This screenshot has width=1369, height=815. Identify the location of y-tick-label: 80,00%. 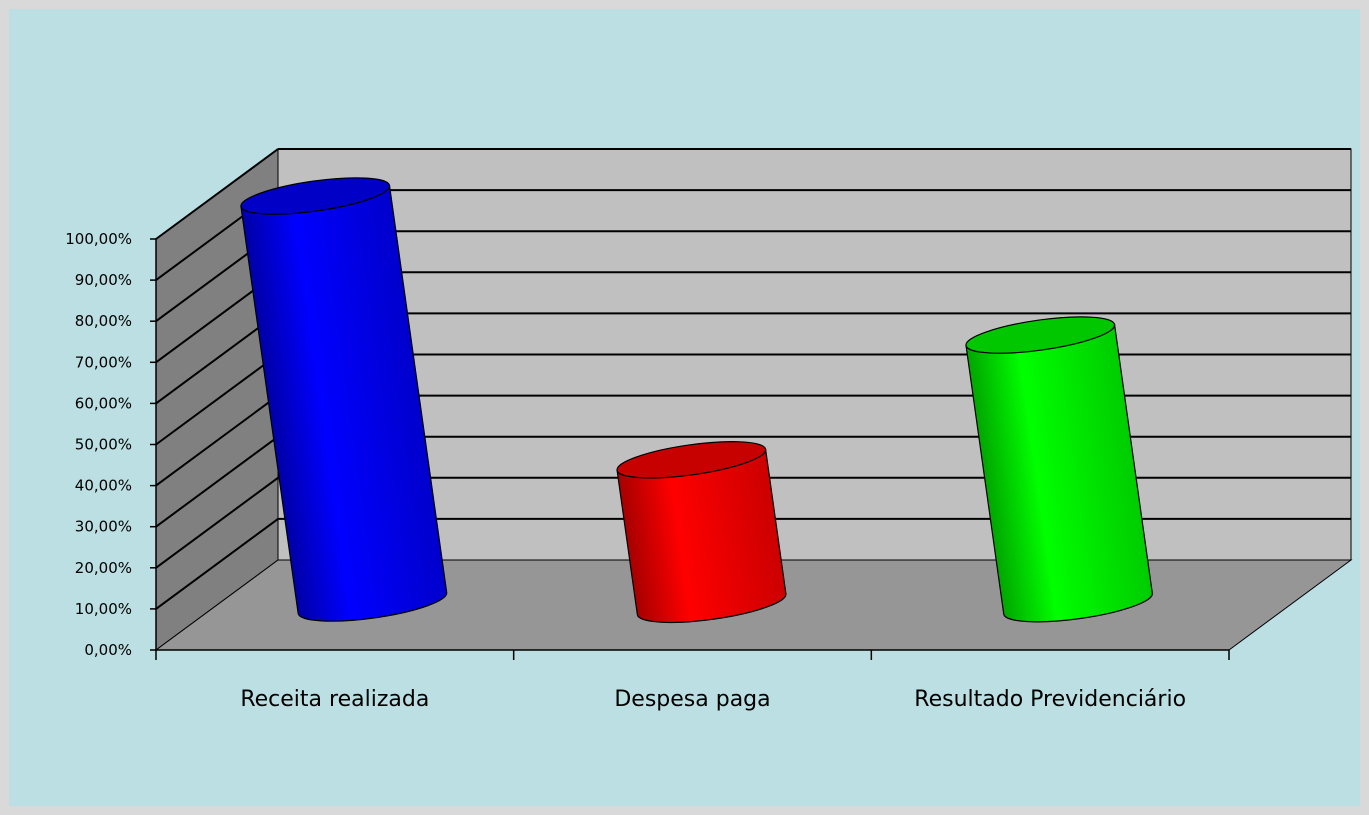
(103, 321).